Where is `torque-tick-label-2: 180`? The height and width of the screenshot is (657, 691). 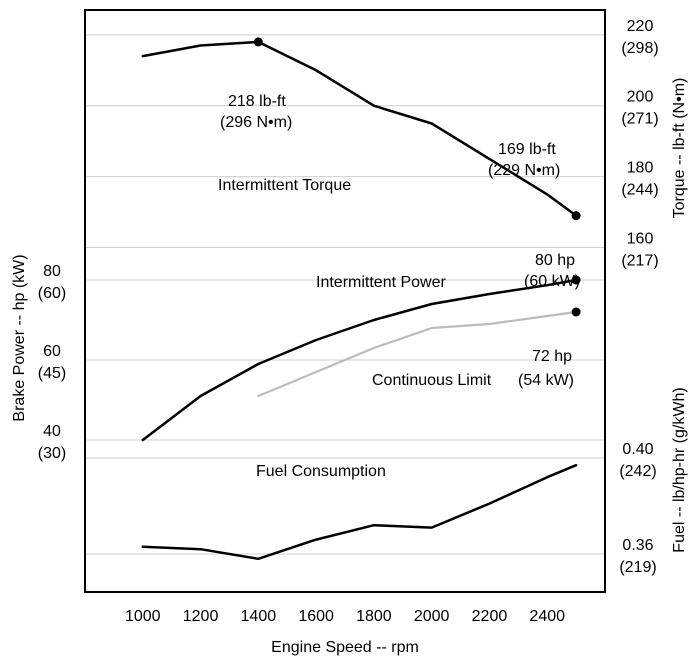
torque-tick-label-2: 180 is located at coordinates (640, 168).